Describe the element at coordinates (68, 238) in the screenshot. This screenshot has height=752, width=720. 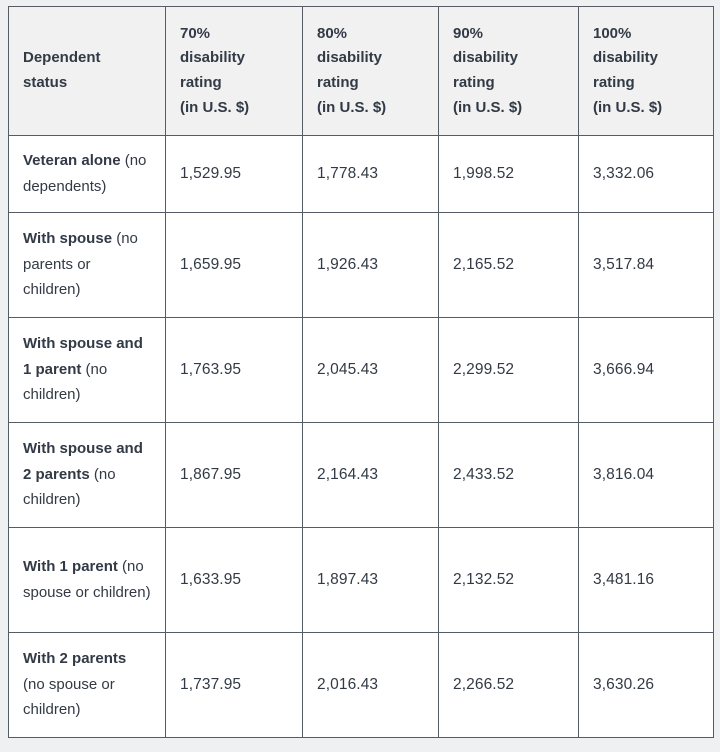
I see `row-label-bold: With spouse` at that location.